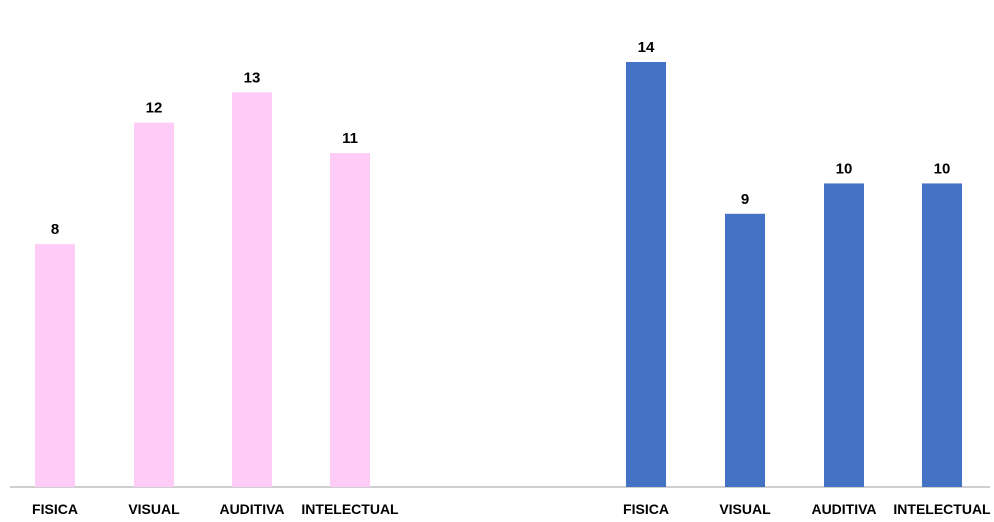  I want to click on data-label: 11, so click(350, 138).